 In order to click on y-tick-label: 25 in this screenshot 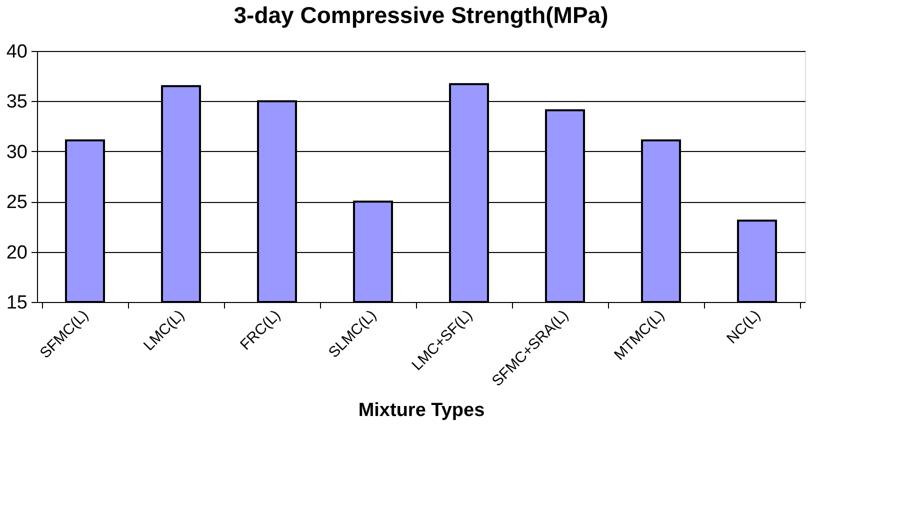, I will do `click(17, 203)`.